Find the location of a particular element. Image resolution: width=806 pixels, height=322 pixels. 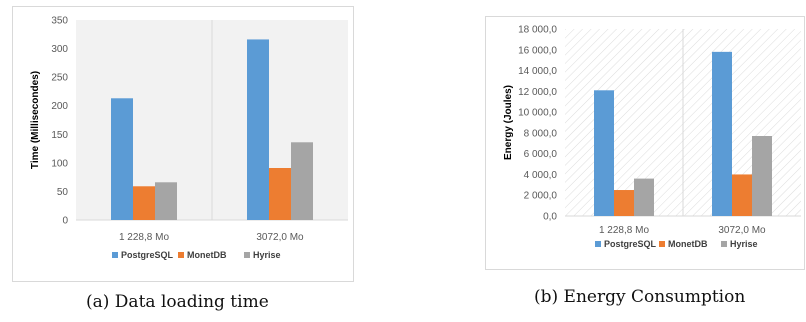

y-tick-label: 300 is located at coordinates (59, 49).